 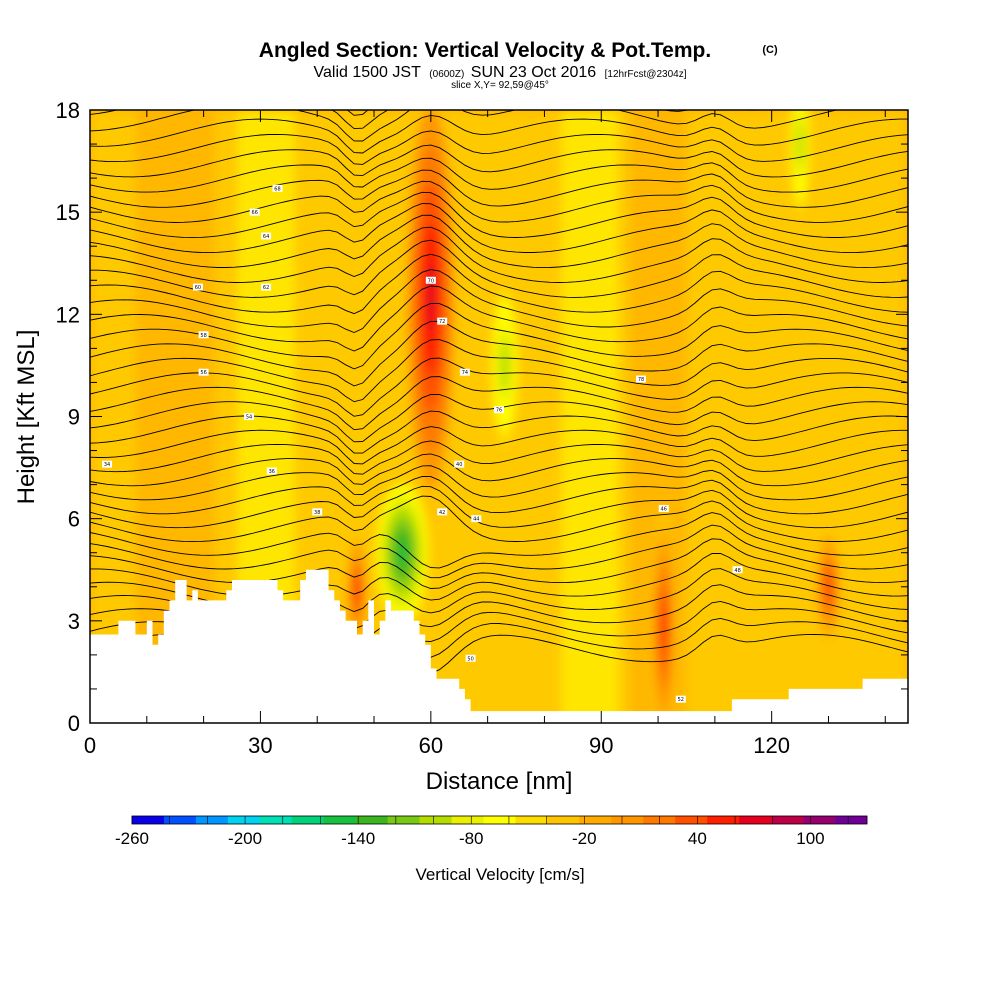 I want to click on x-tick-label: 0, so click(x=90, y=745).